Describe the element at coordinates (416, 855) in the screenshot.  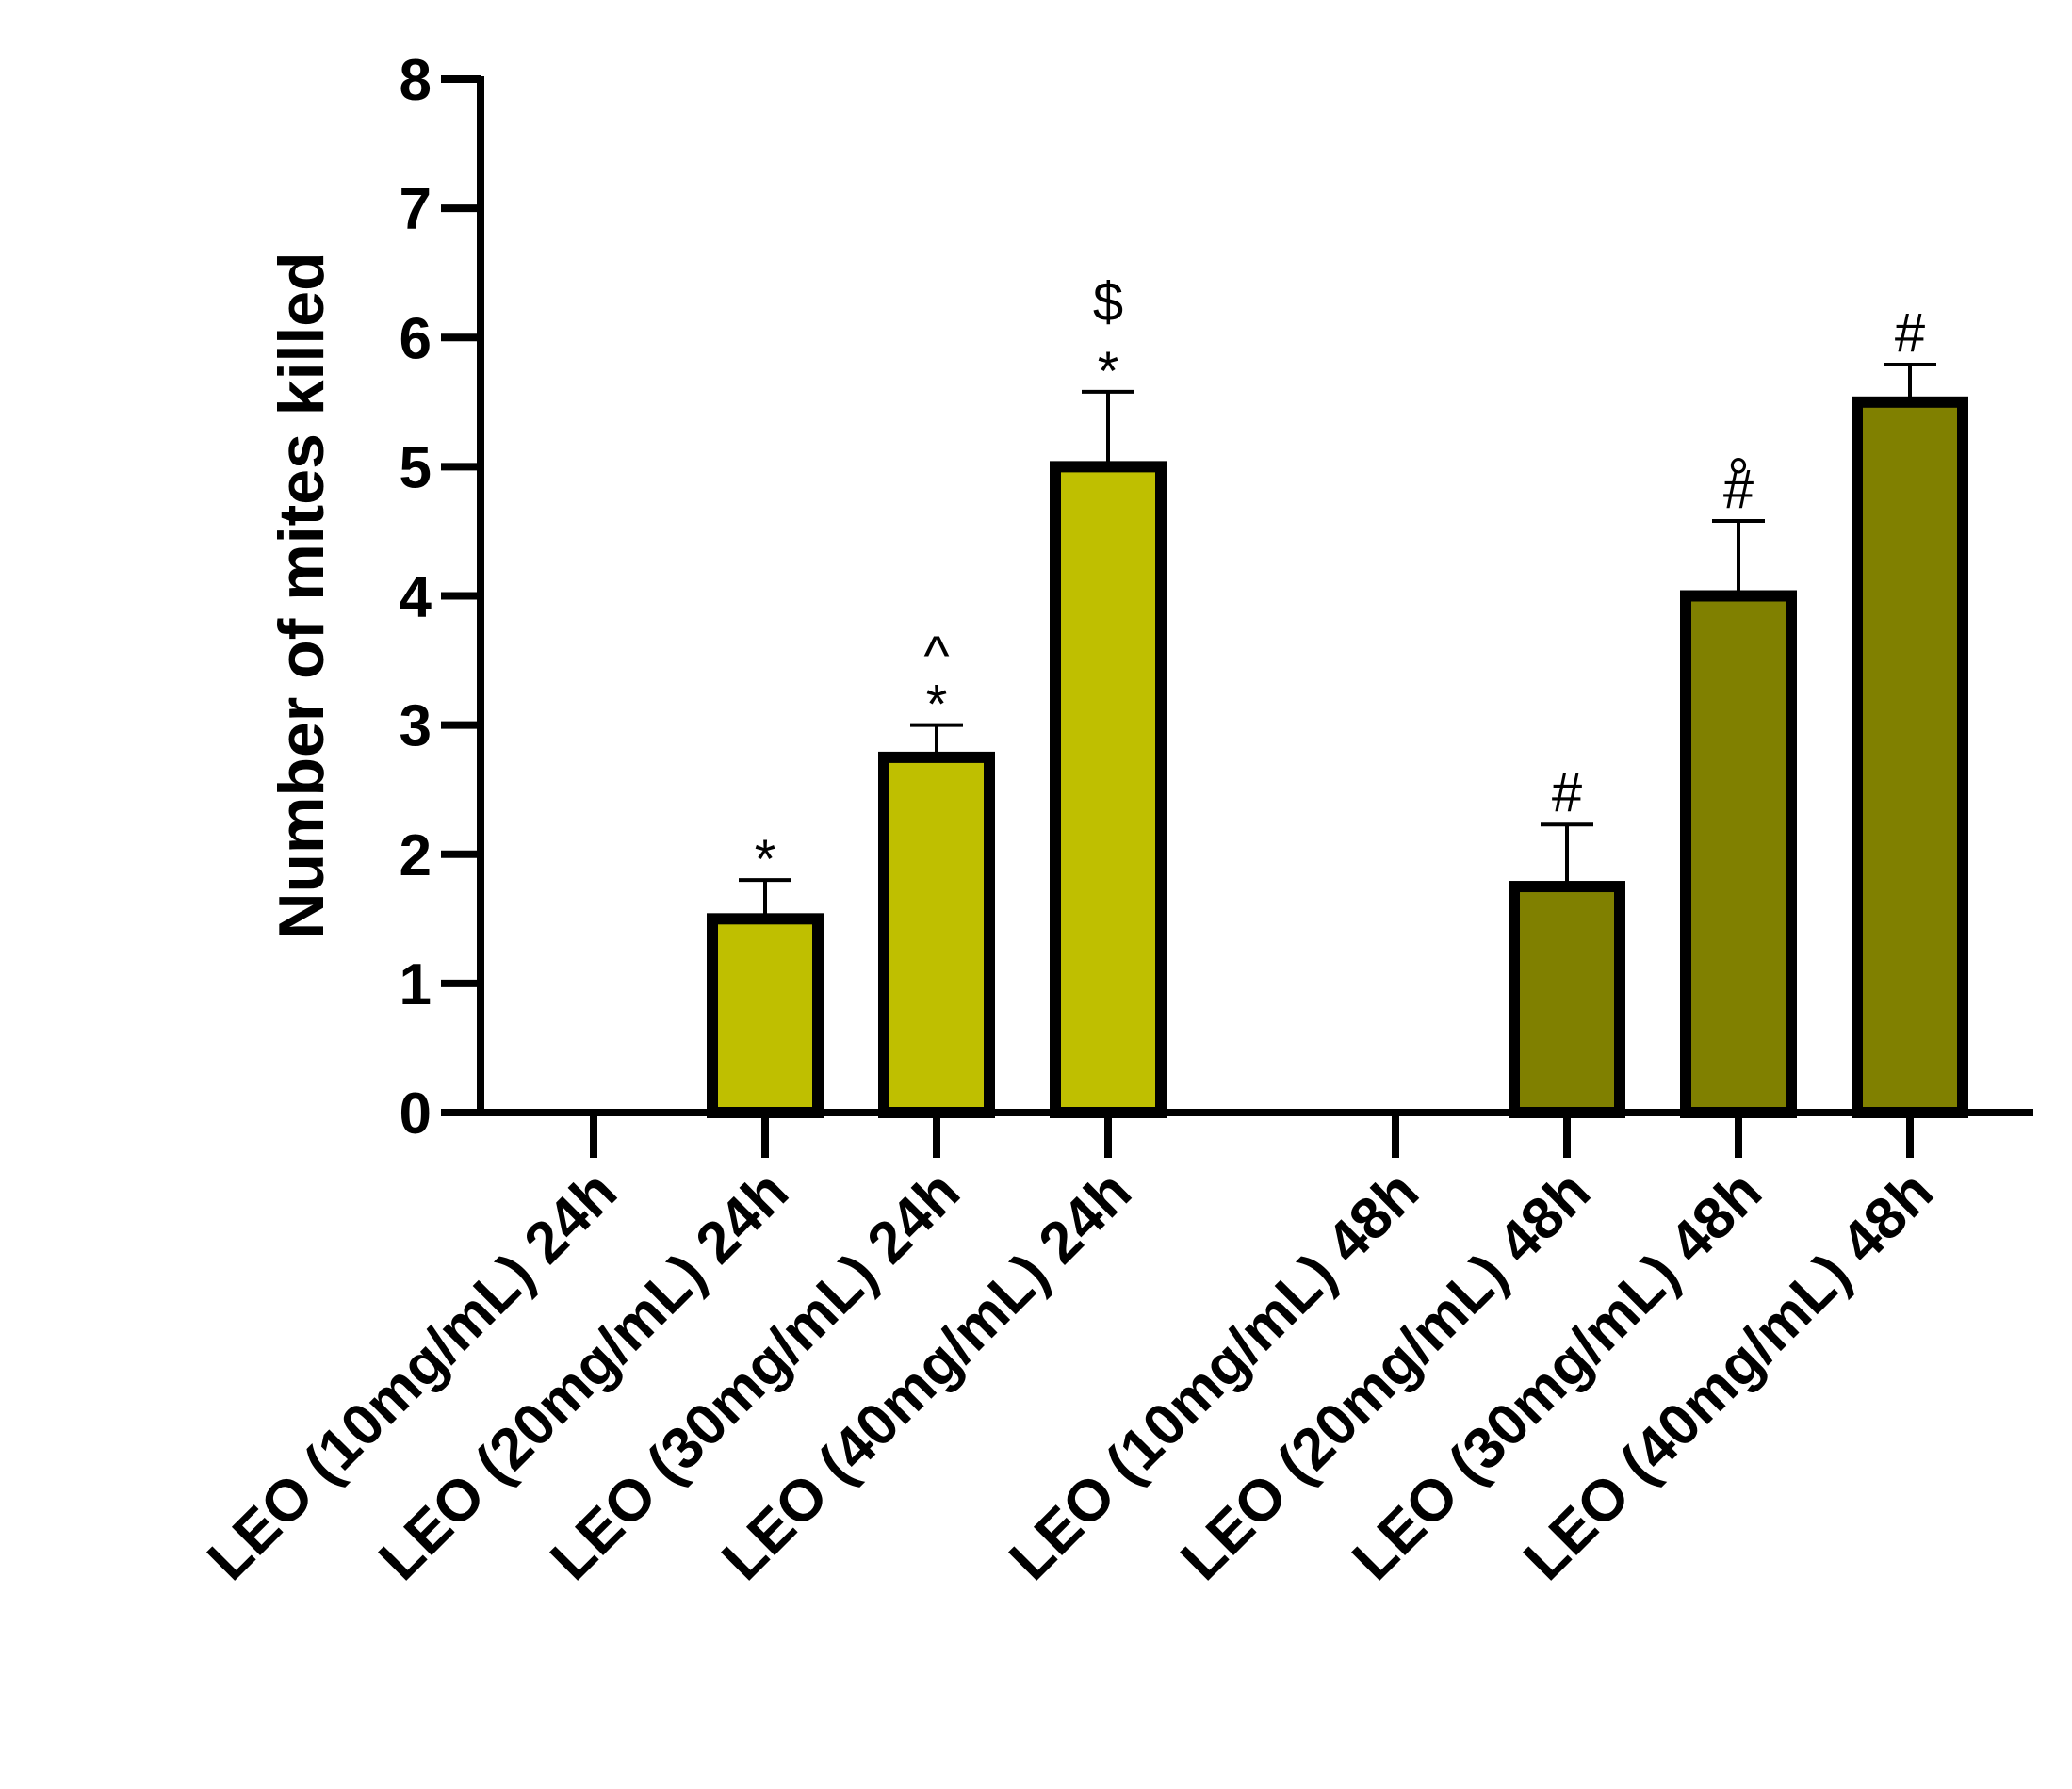
I see `y-tick-label: 2` at that location.